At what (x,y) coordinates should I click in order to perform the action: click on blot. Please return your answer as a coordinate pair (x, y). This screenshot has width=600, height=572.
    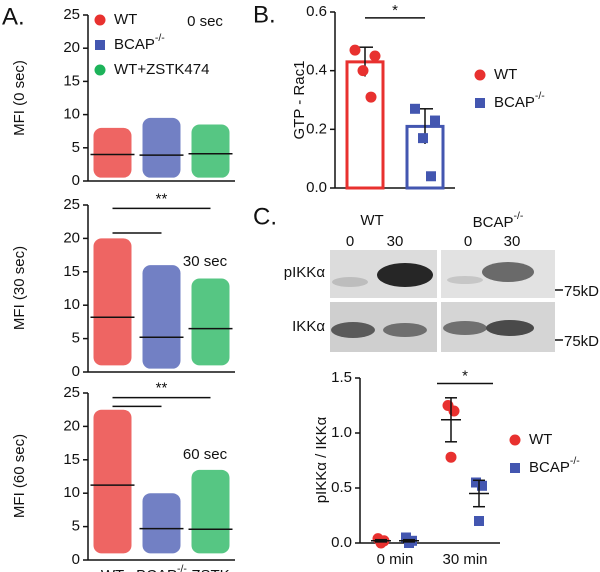
    Looking at the image, I should click on (446, 301).